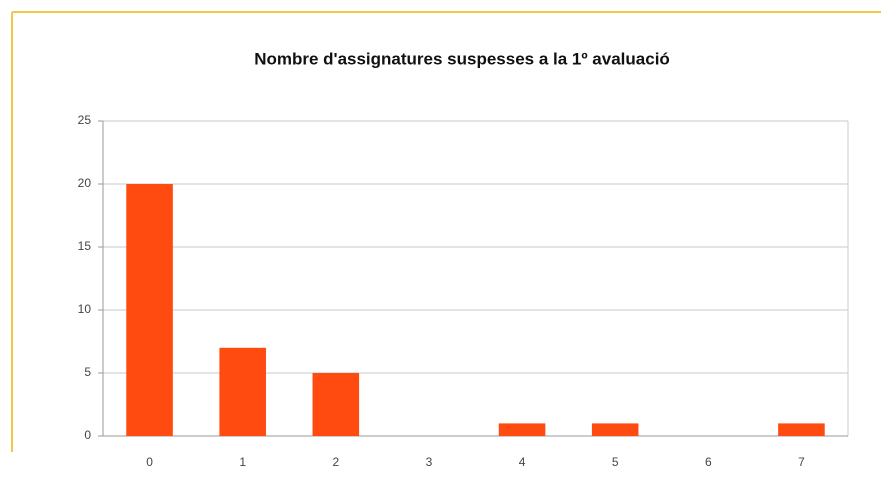 This screenshot has width=881, height=484. What do you see at coordinates (85, 309) in the screenshot?
I see `y-tick-label: 10` at bounding box center [85, 309].